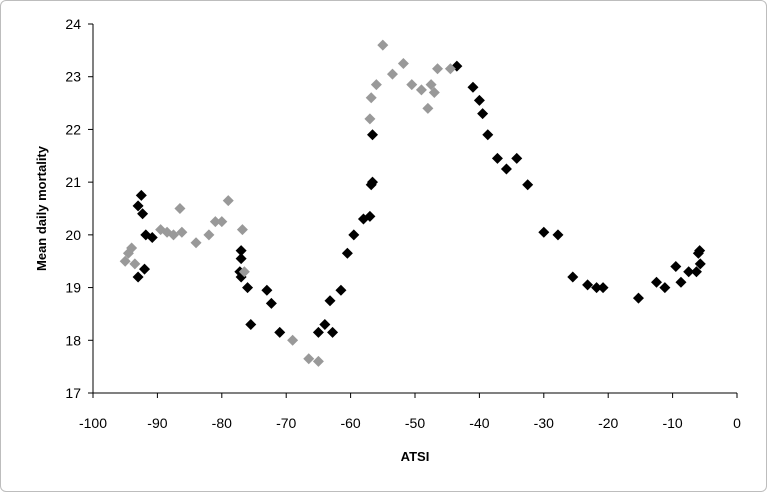 This screenshot has height=493, width=767. What do you see at coordinates (73, 288) in the screenshot?
I see `y-tick-label: 19` at bounding box center [73, 288].